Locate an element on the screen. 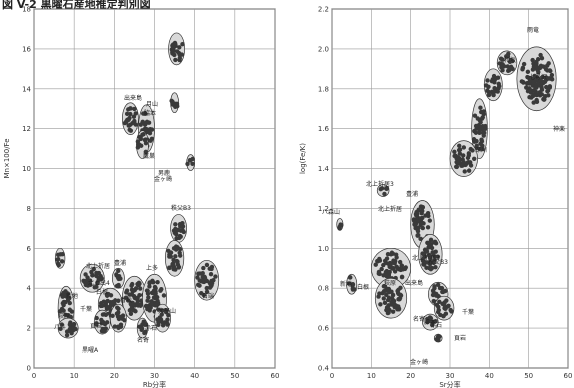 Image resolution: width=574 pixels, height=388 pixels. y-tick-label: 2.0 is located at coordinates (323, 49).